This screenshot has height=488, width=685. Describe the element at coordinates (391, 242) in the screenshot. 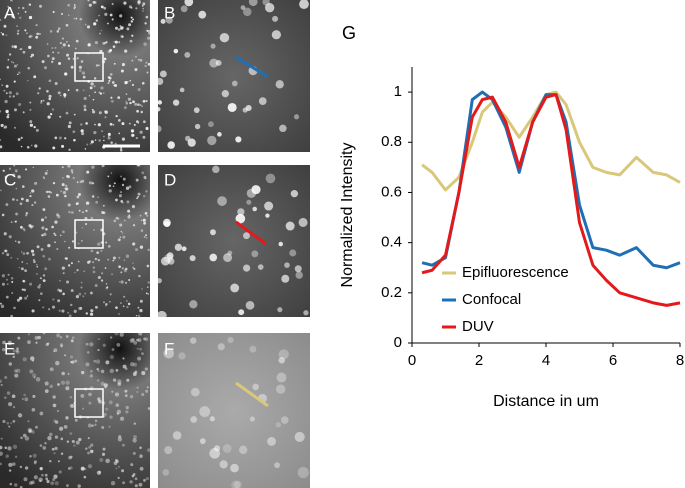

I see `y-tick-label: 0.4` at that location.